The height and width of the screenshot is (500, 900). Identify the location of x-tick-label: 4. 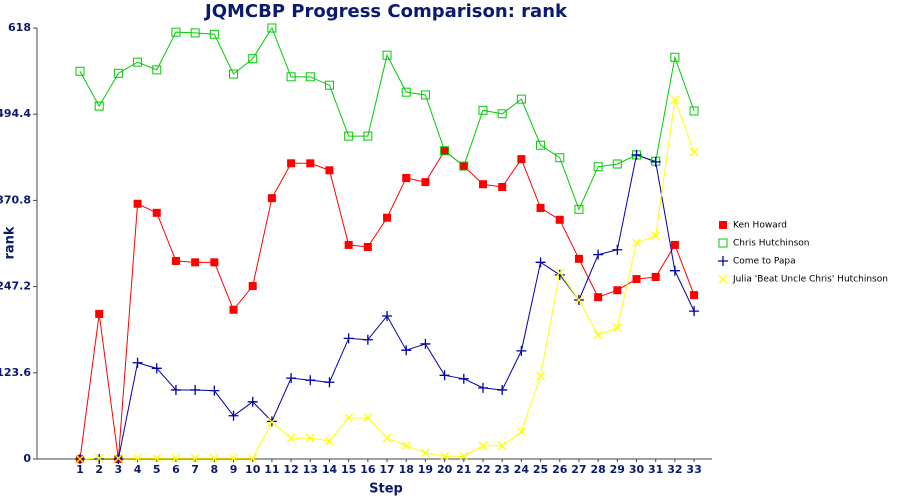
(138, 469).